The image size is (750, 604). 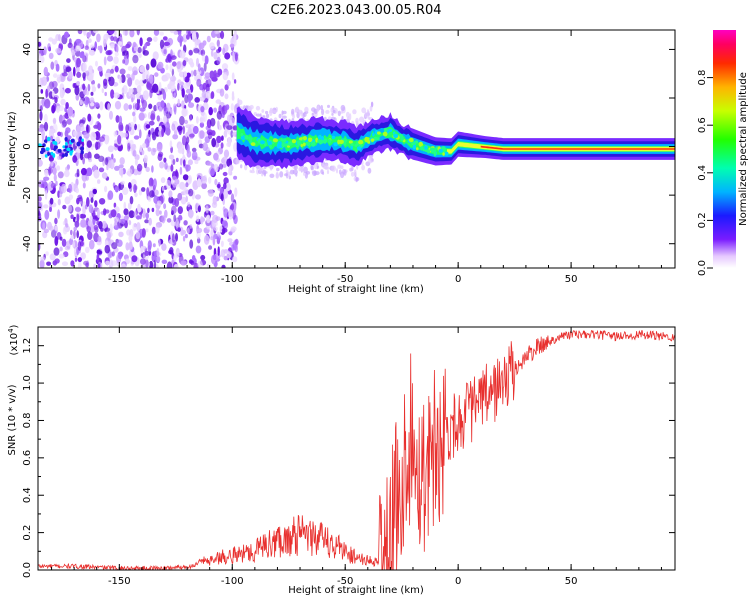 I want to click on colorbar-tick-label: 0.0, so click(x=702, y=268).